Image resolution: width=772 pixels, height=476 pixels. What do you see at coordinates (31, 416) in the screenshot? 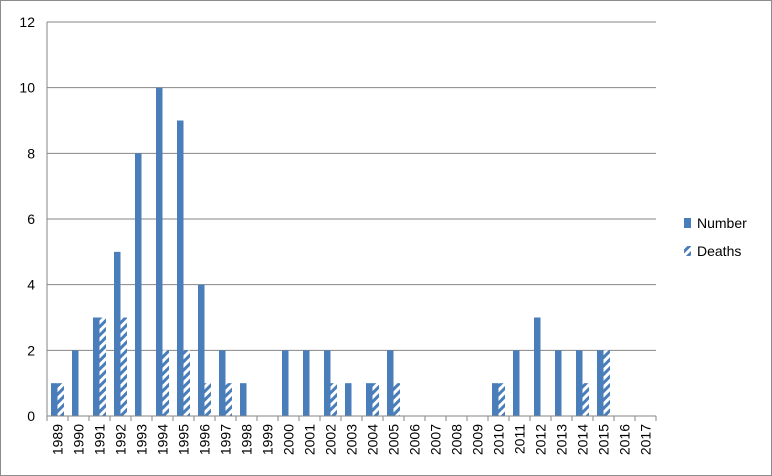
I see `y-tick-label: 0` at bounding box center [31, 416].